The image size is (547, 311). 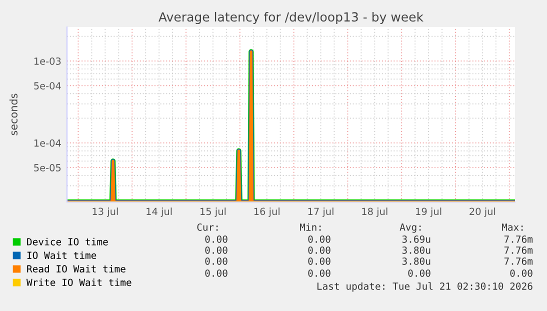 What do you see at coordinates (207, 227) in the screenshot?
I see `text: Cur:` at bounding box center [207, 227].